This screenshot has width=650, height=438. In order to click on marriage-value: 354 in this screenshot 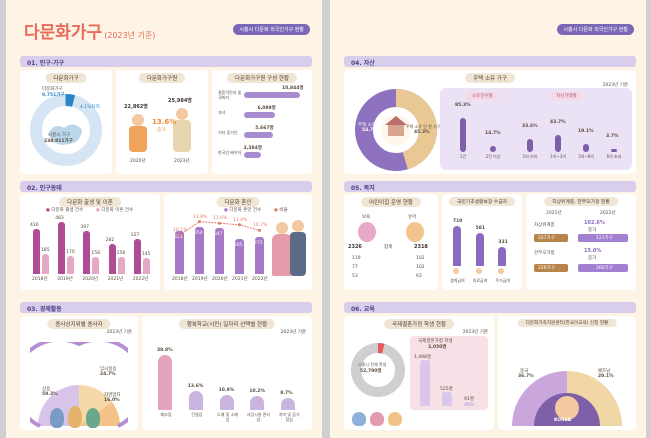, I will do `click(198, 233)`.